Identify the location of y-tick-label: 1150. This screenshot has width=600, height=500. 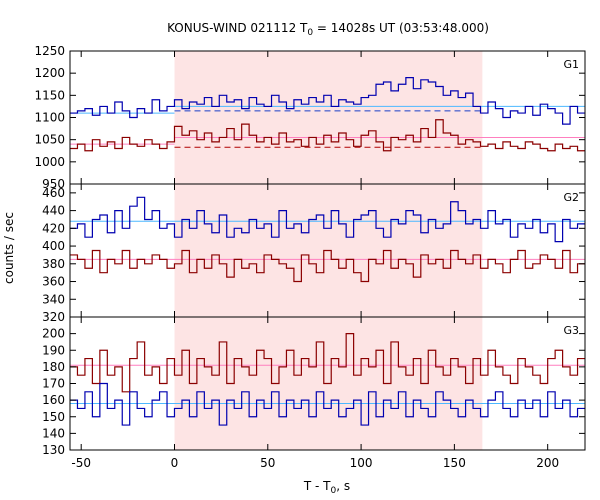
(49, 95).